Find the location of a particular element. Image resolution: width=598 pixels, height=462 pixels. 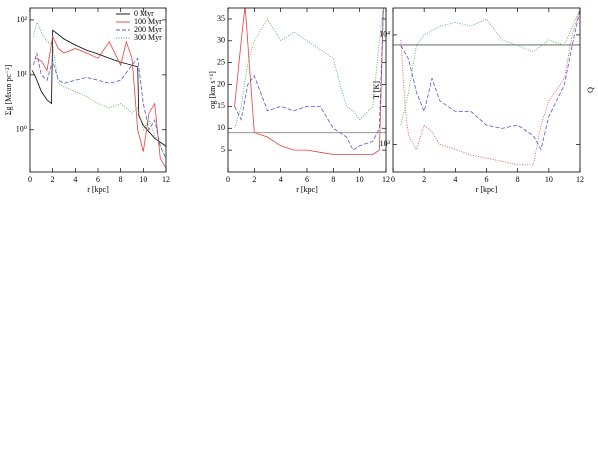

y-axis-label: T [K] is located at coordinates (376, 90).